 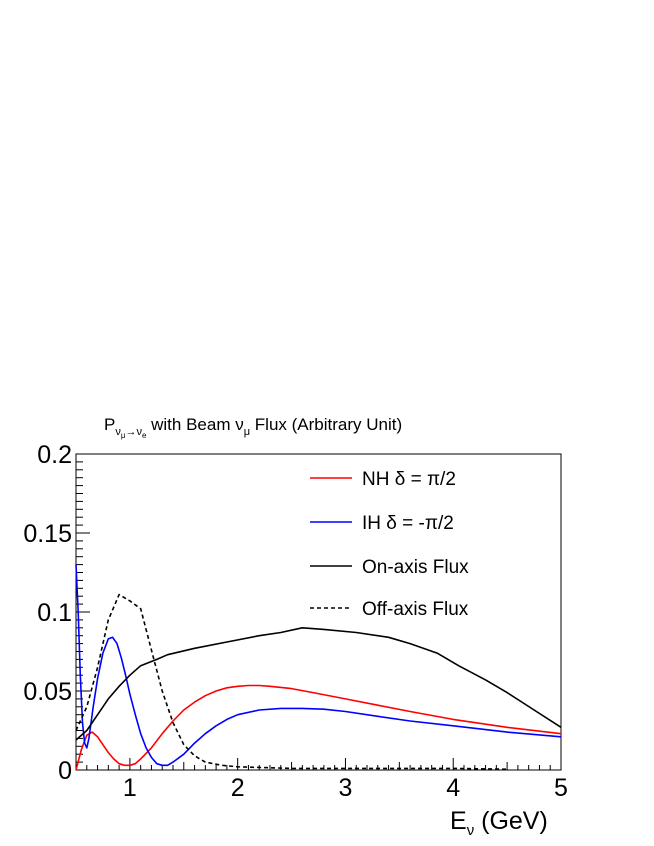 I want to click on legend-label: IH δ = -π/2, so click(x=408, y=523).